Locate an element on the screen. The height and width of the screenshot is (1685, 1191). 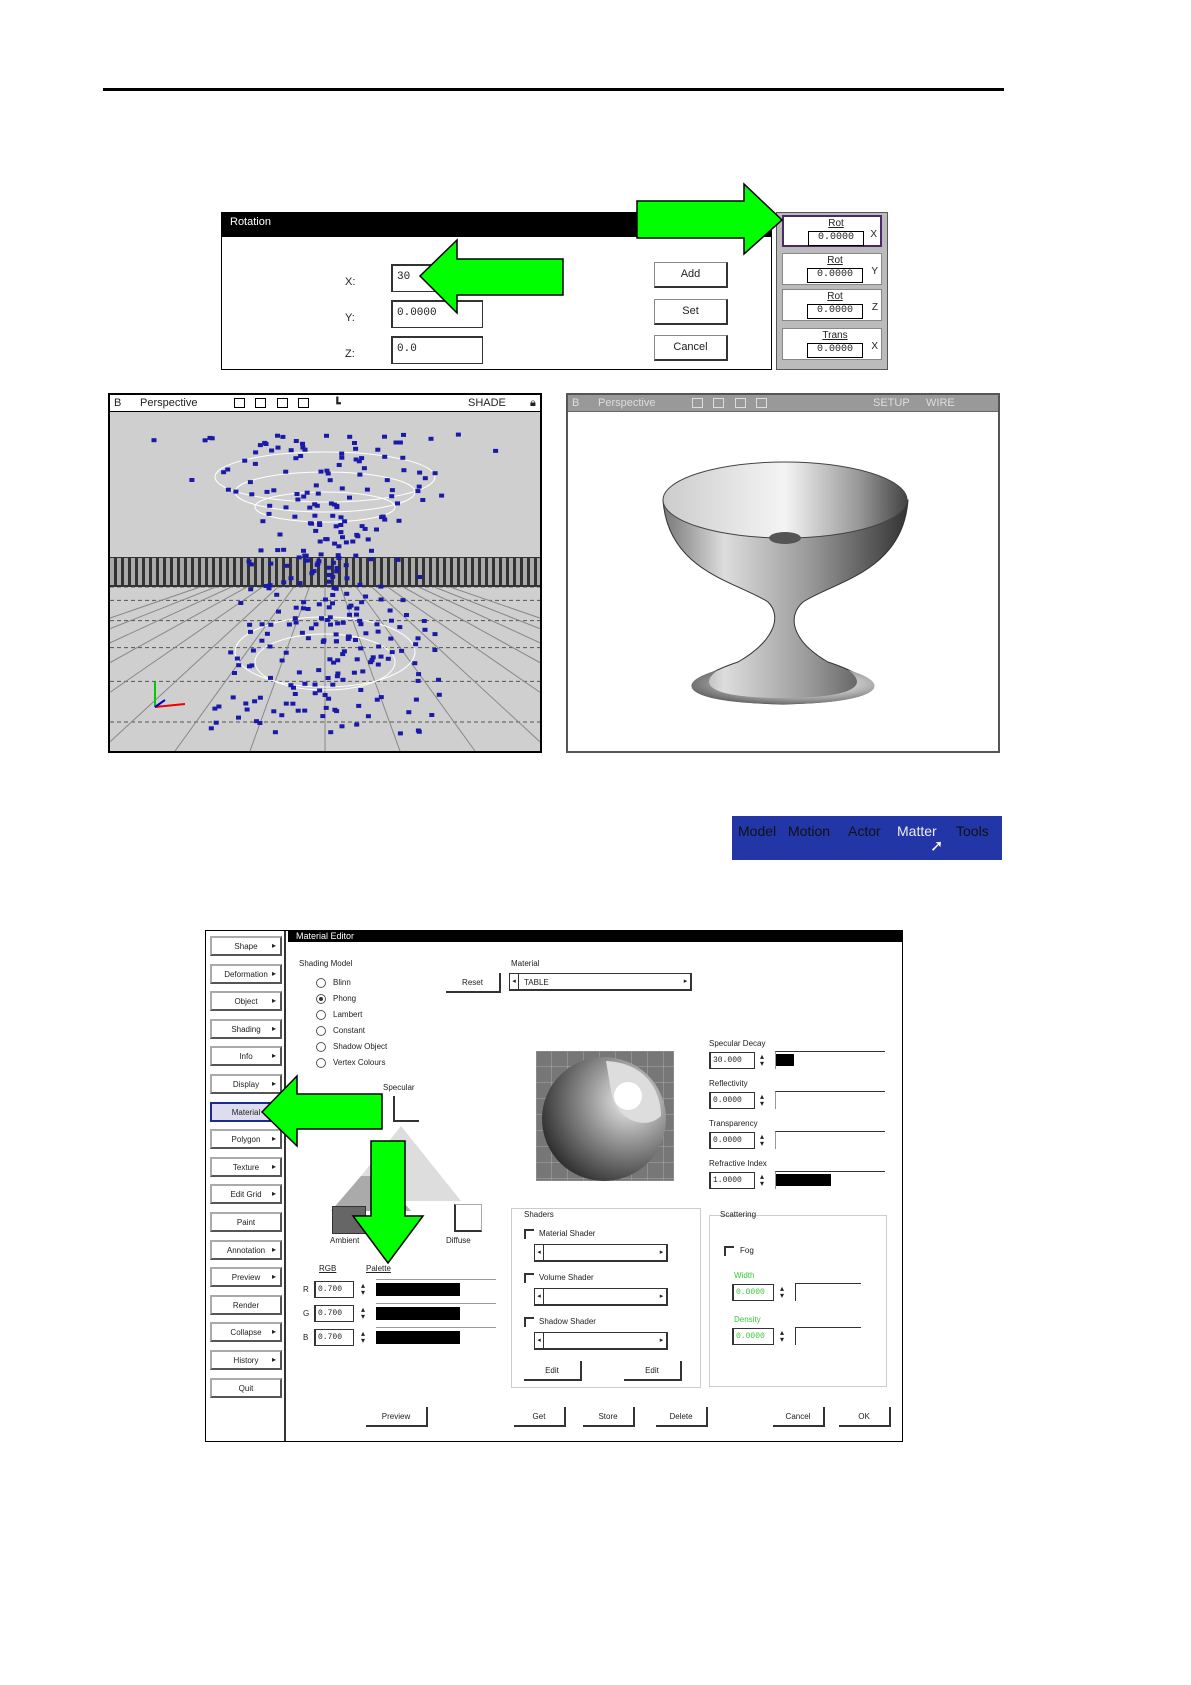
ok-button: OK is located at coordinates (865, 1417).